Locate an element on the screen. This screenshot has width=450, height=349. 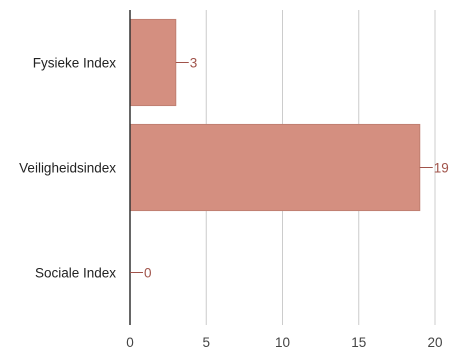
category-label-1: Veiligheidsindex is located at coordinates (67, 168).